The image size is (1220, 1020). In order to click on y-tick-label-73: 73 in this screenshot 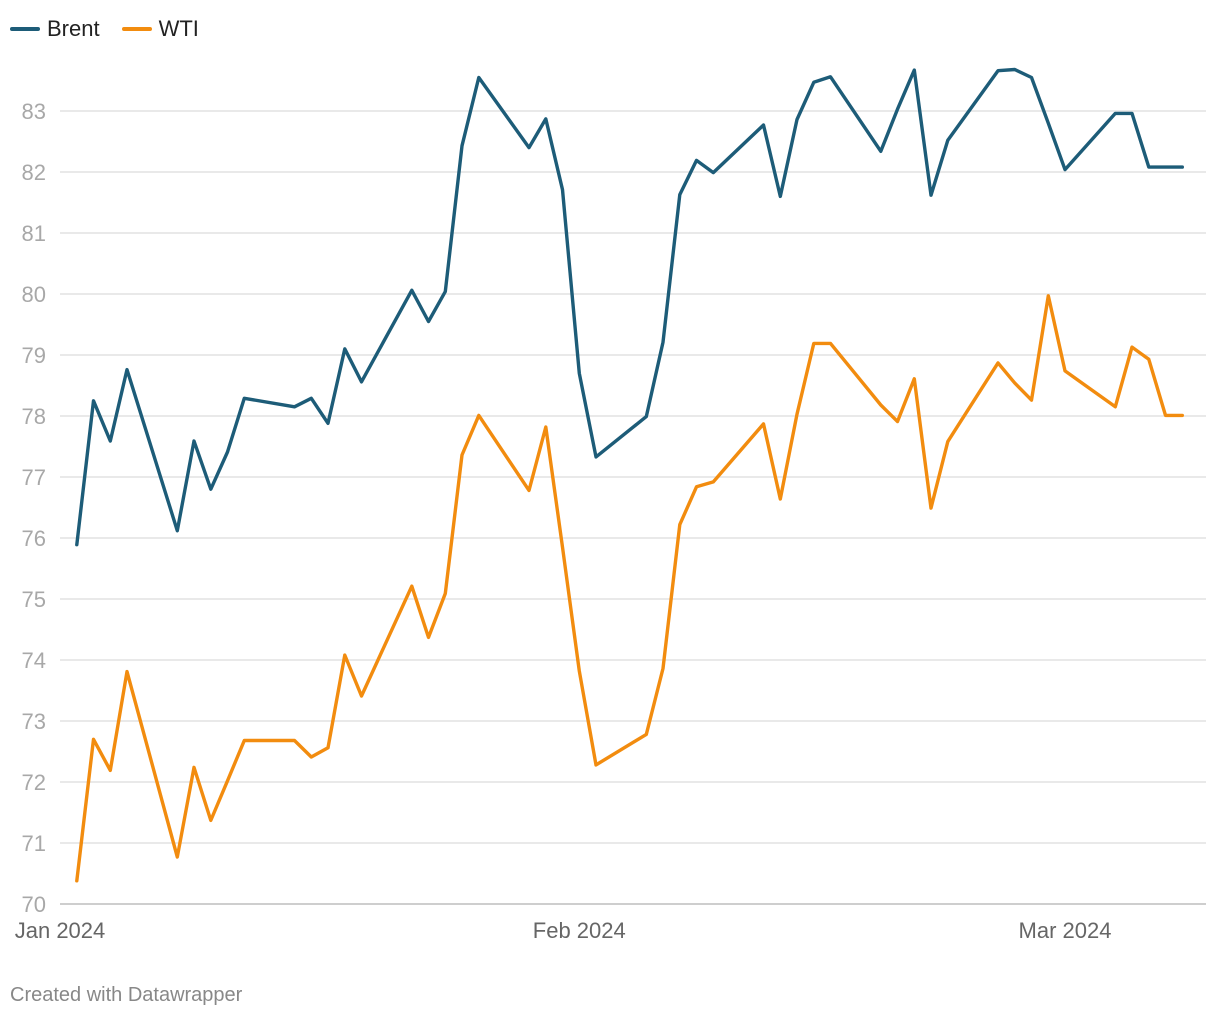, I will do `click(34, 721)`.